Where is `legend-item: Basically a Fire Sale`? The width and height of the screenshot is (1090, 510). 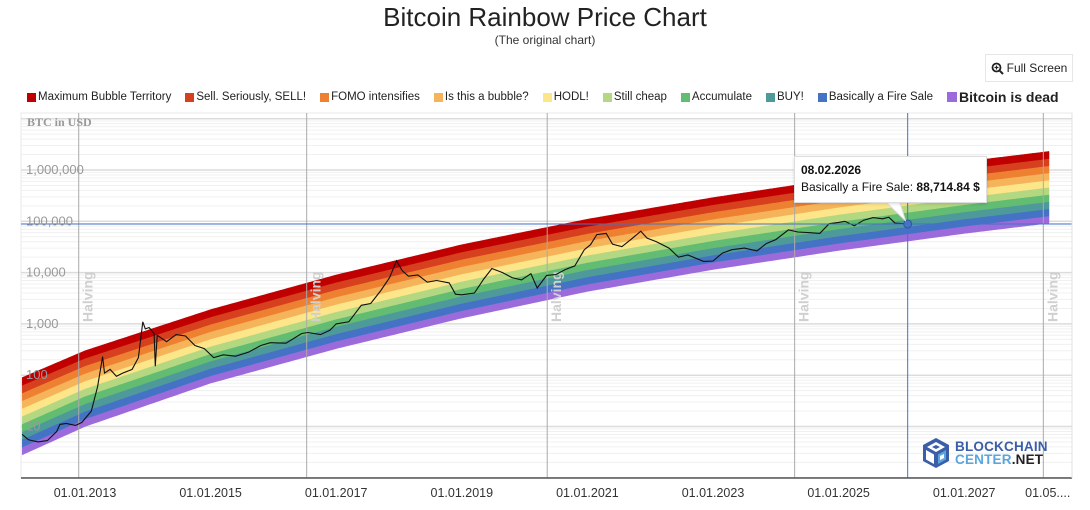 legend-item: Basically a Fire Sale is located at coordinates (875, 97).